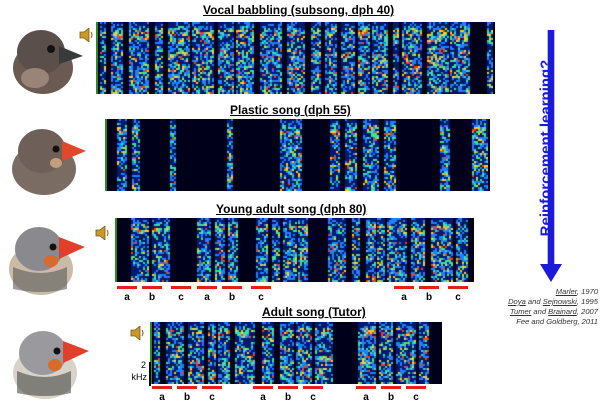 The height and width of the screenshot is (410, 600). Describe the element at coordinates (296, 353) in the screenshot. I see `spectrogram-adult` at that location.